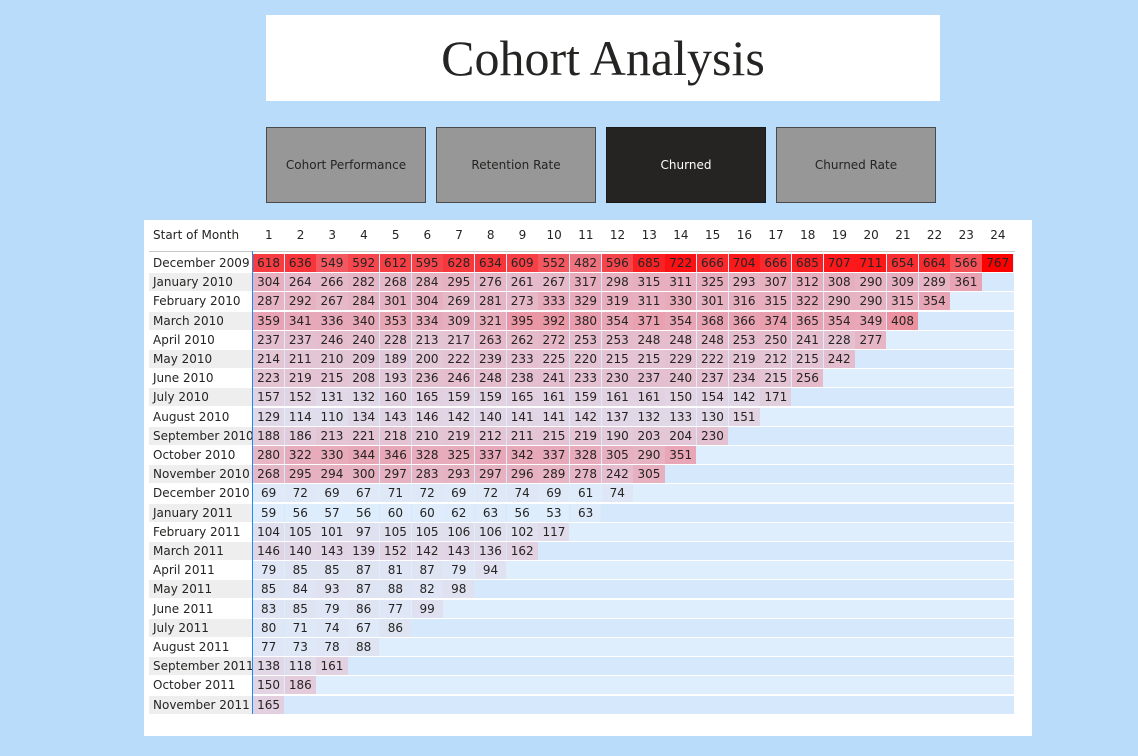  I want to click on matrix-cell: 236, so click(427, 378).